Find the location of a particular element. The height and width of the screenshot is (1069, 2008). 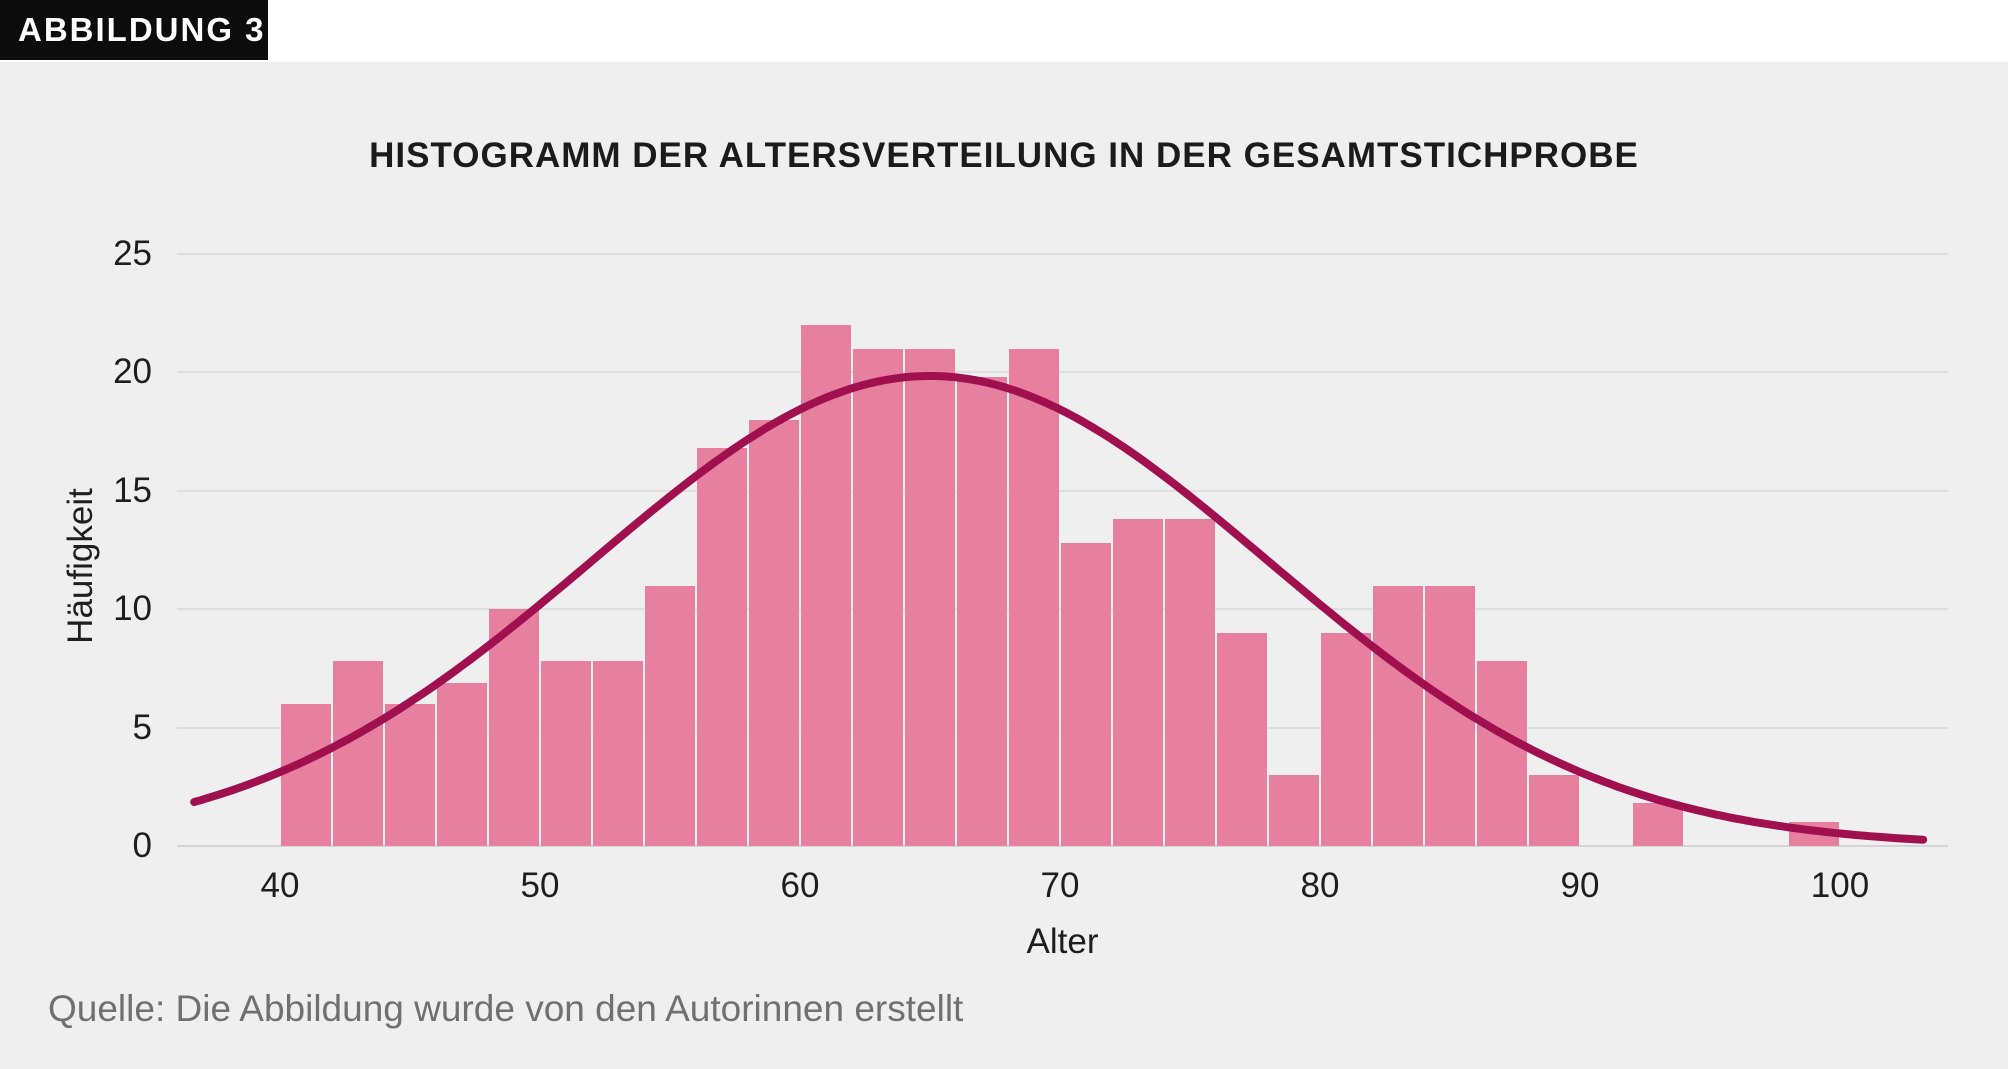

y-tick-label: 10 is located at coordinates (132, 609).